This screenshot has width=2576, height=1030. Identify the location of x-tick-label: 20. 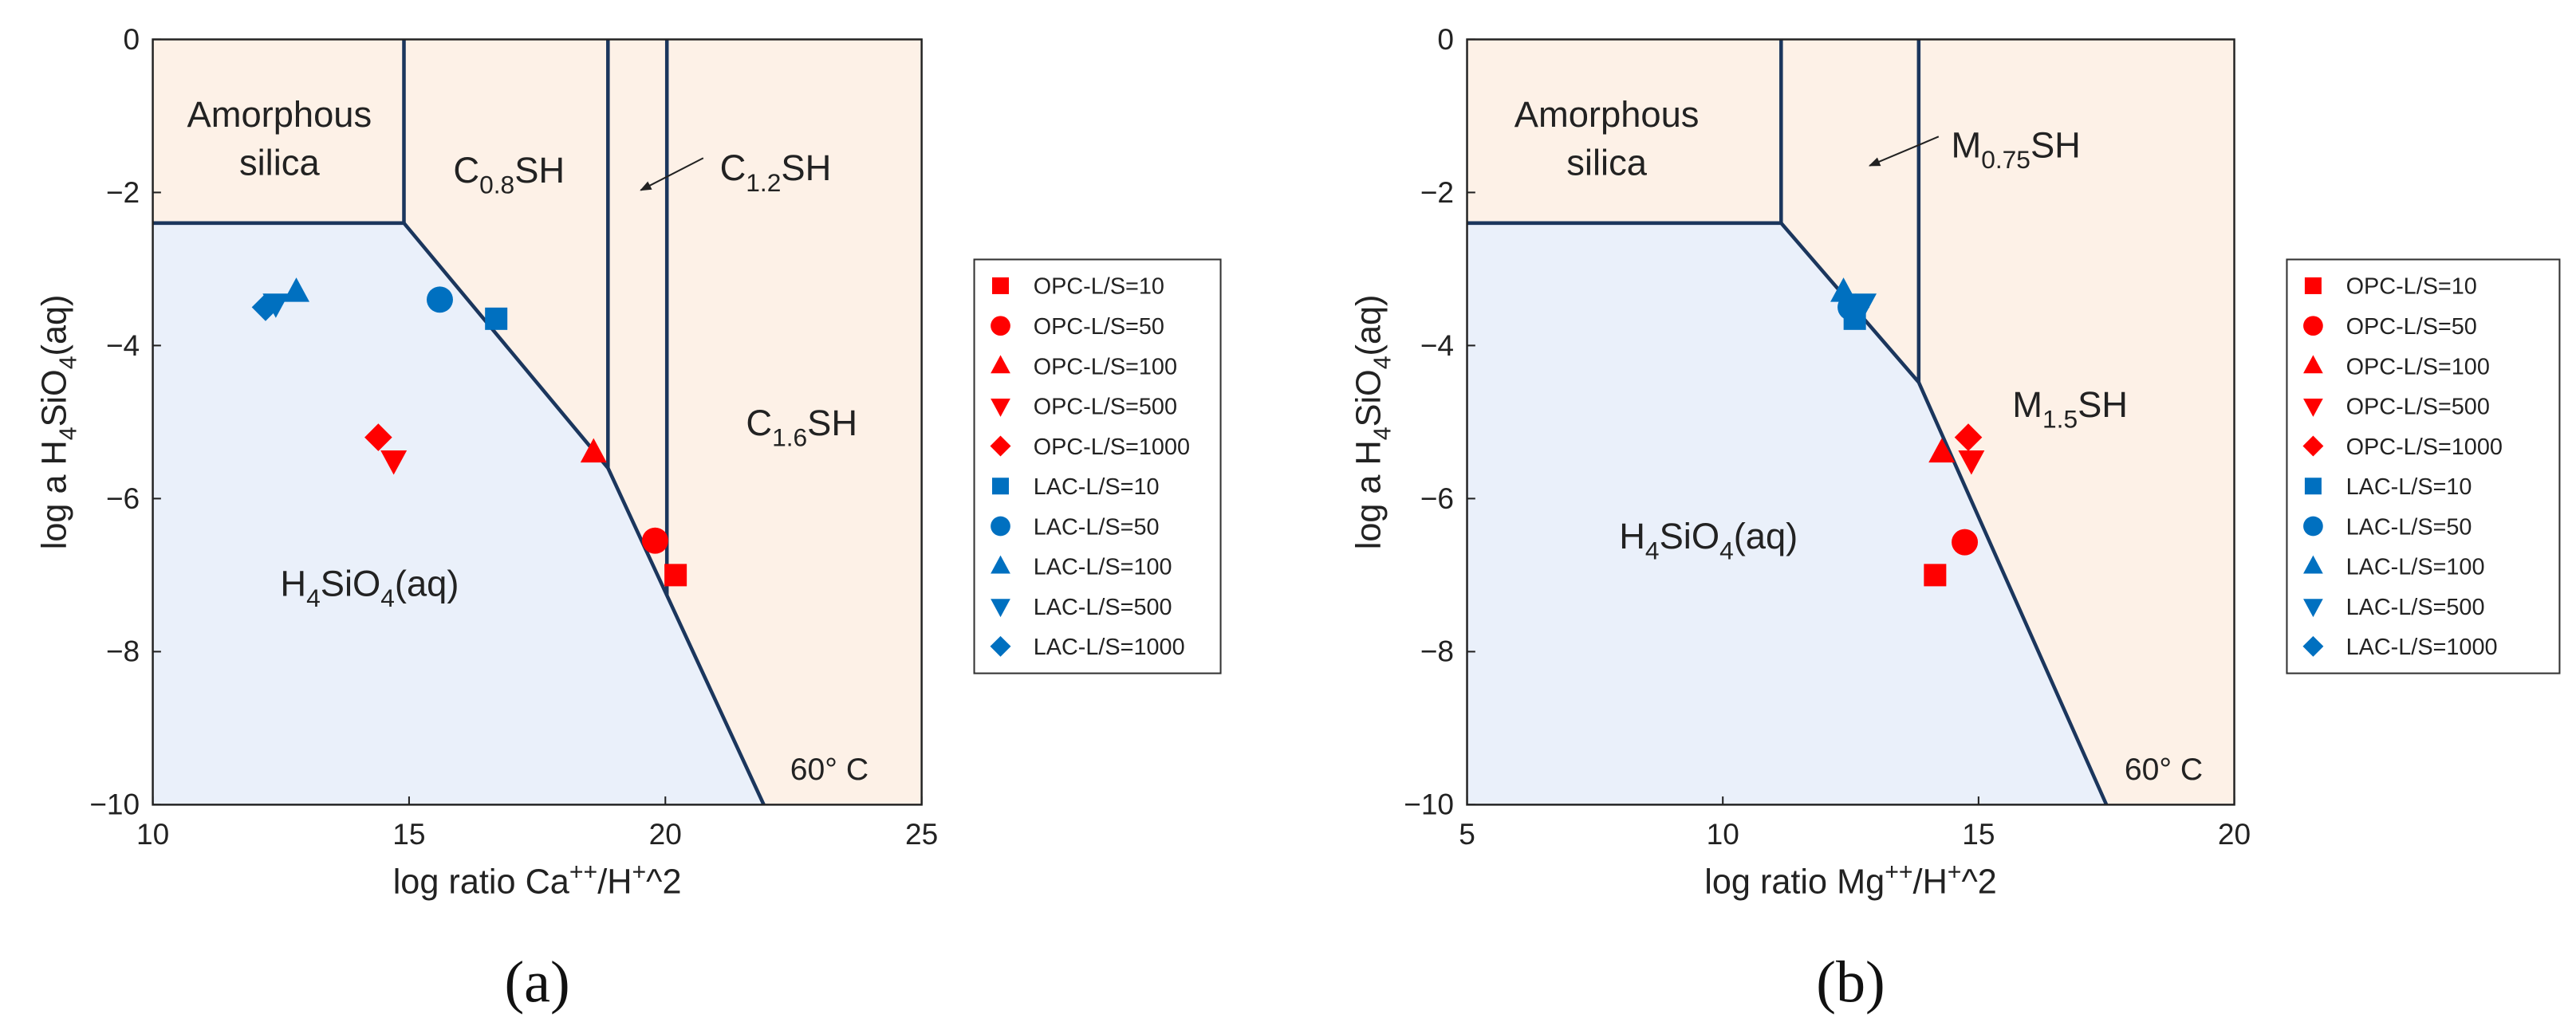
(2234, 834).